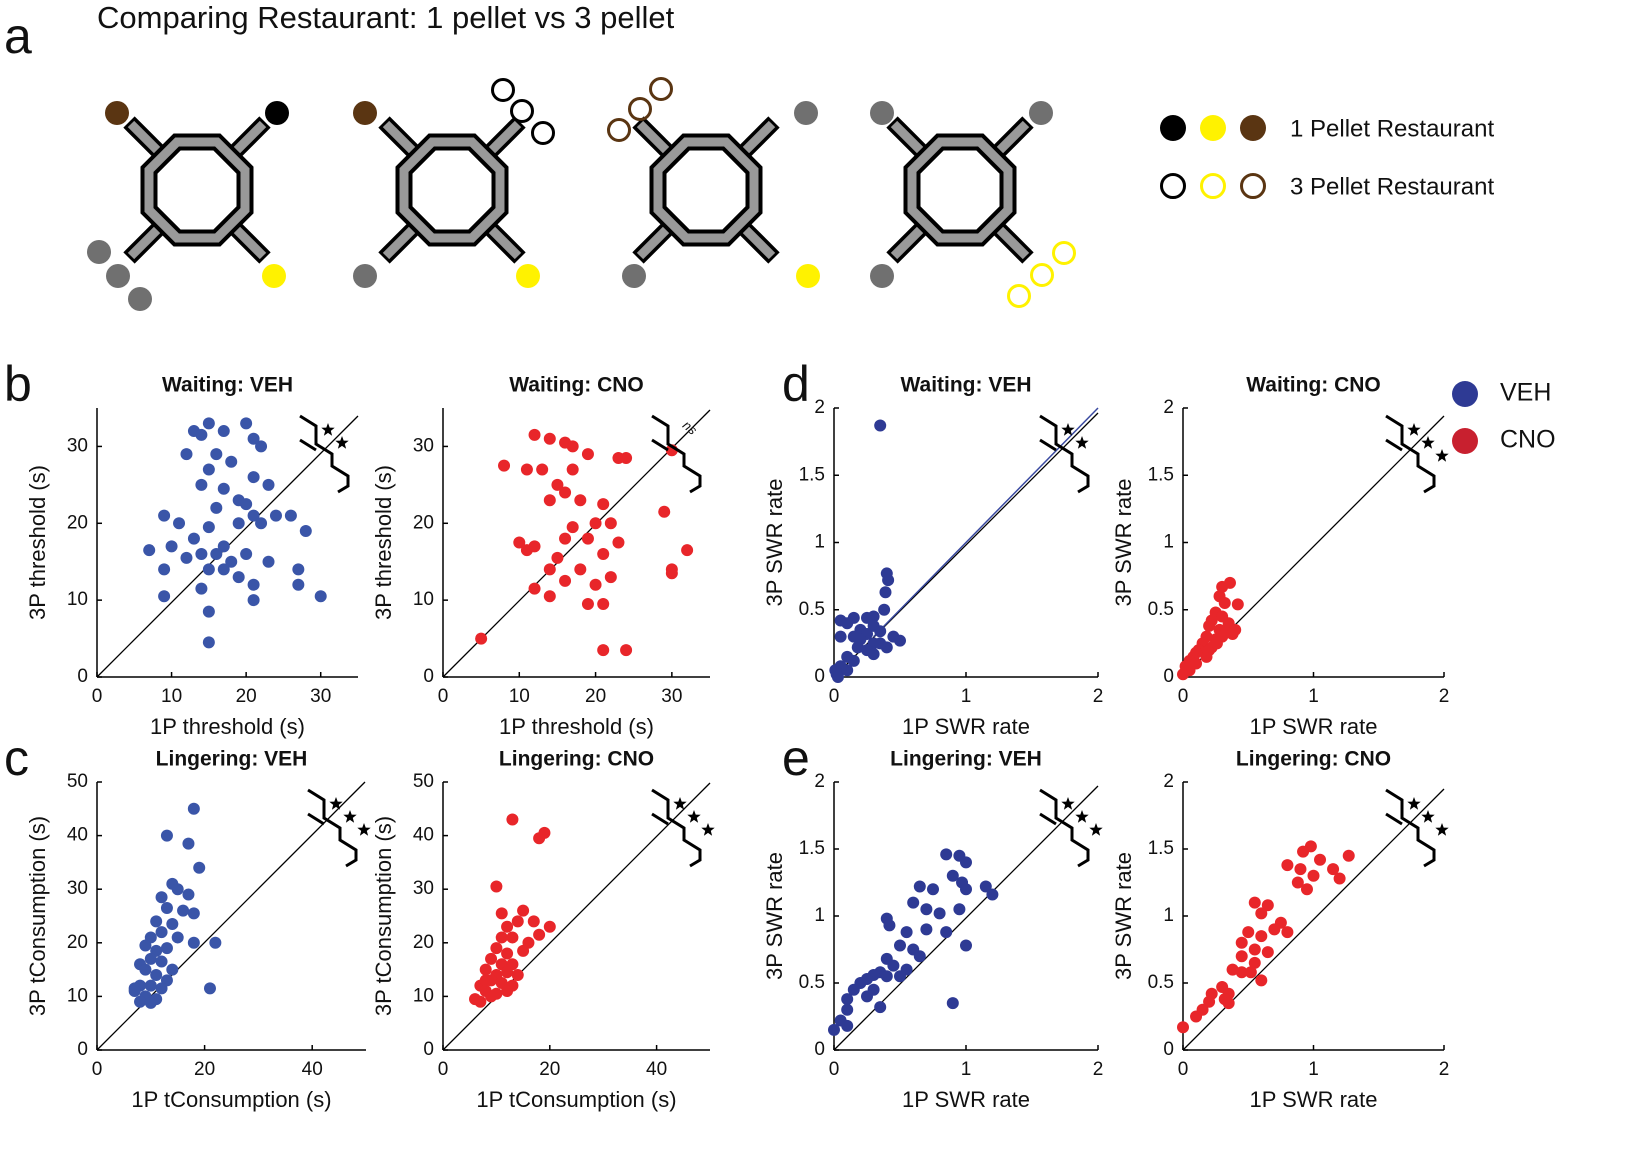 The image size is (1640, 1169). What do you see at coordinates (1173, 186) in the screenshot?
I see `legend-pellet` at bounding box center [1173, 186].